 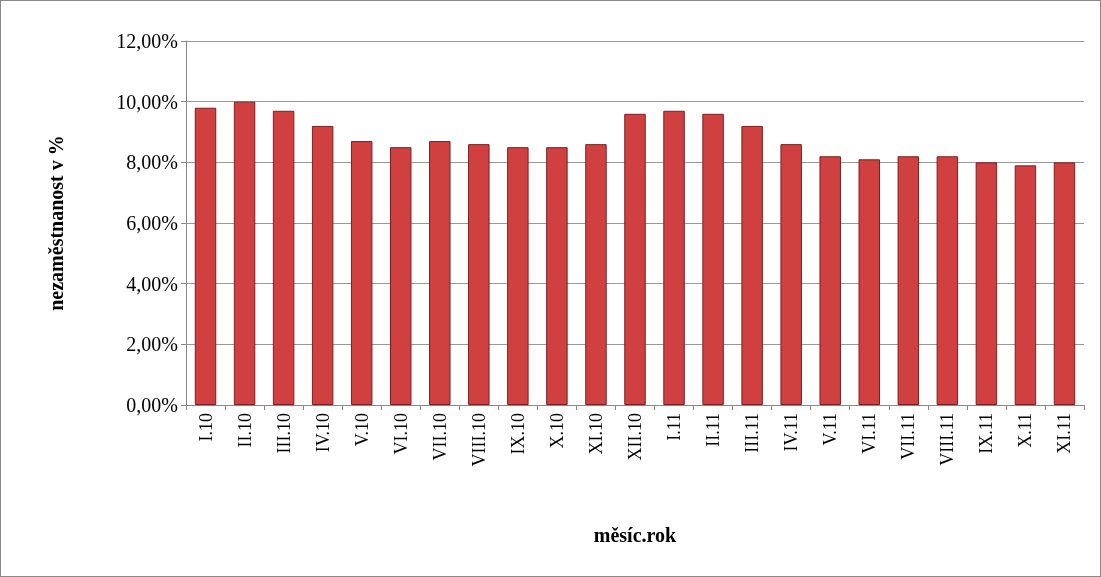 I want to click on y-tick-label: 0,00%, so click(x=152, y=405).